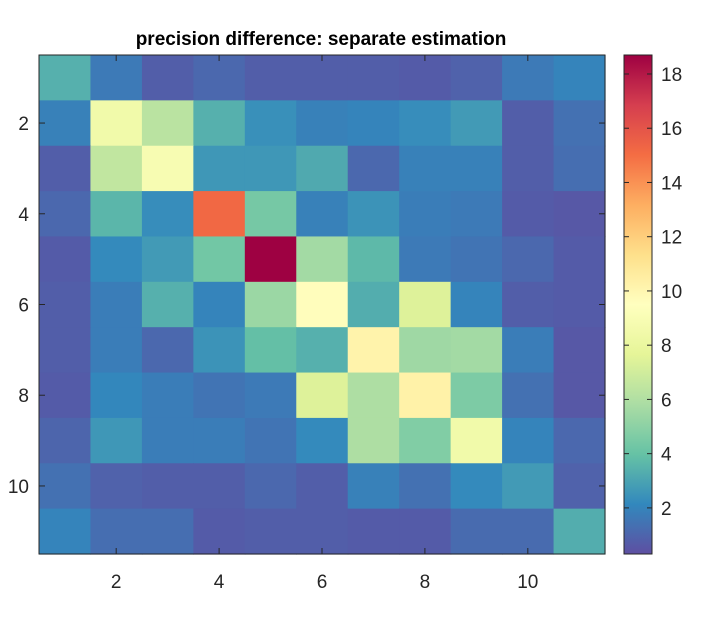  I want to click on heatmap-cell-r2-c3, so click(167, 123).